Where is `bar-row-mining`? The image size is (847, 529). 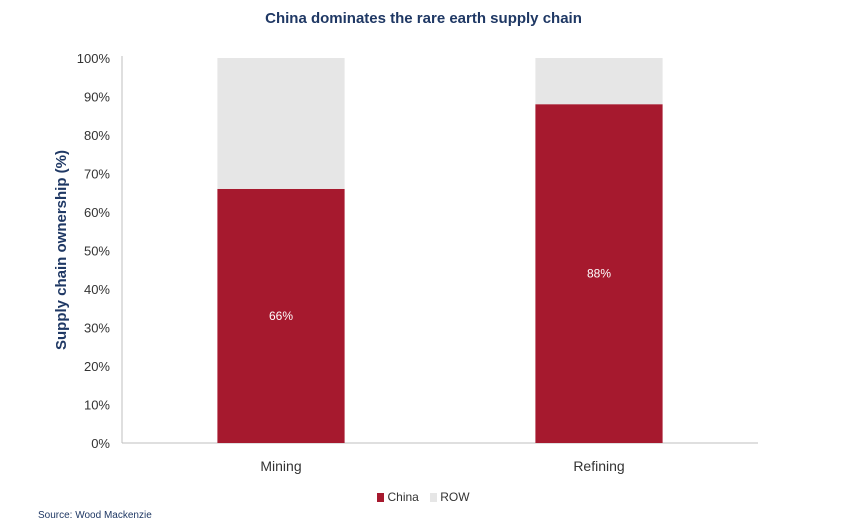
bar-row-mining is located at coordinates (281, 123).